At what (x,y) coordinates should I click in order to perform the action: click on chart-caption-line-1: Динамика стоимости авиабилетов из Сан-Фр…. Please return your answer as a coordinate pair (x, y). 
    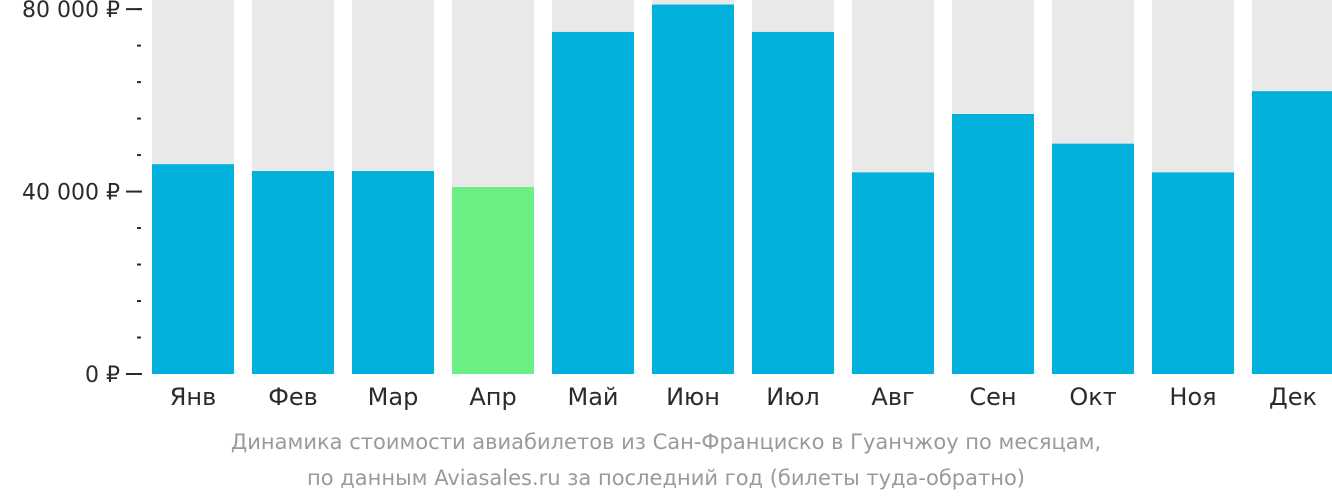
    Looking at the image, I should click on (666, 442).